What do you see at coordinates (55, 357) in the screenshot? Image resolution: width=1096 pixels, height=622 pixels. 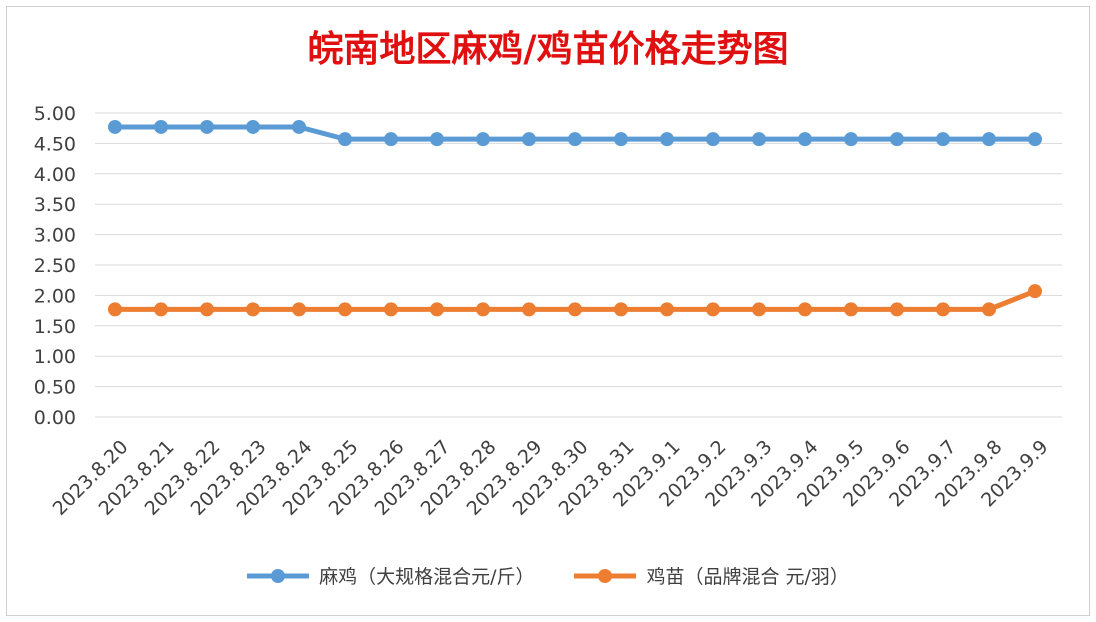 I see `y-tick-label: 1.00` at bounding box center [55, 357].